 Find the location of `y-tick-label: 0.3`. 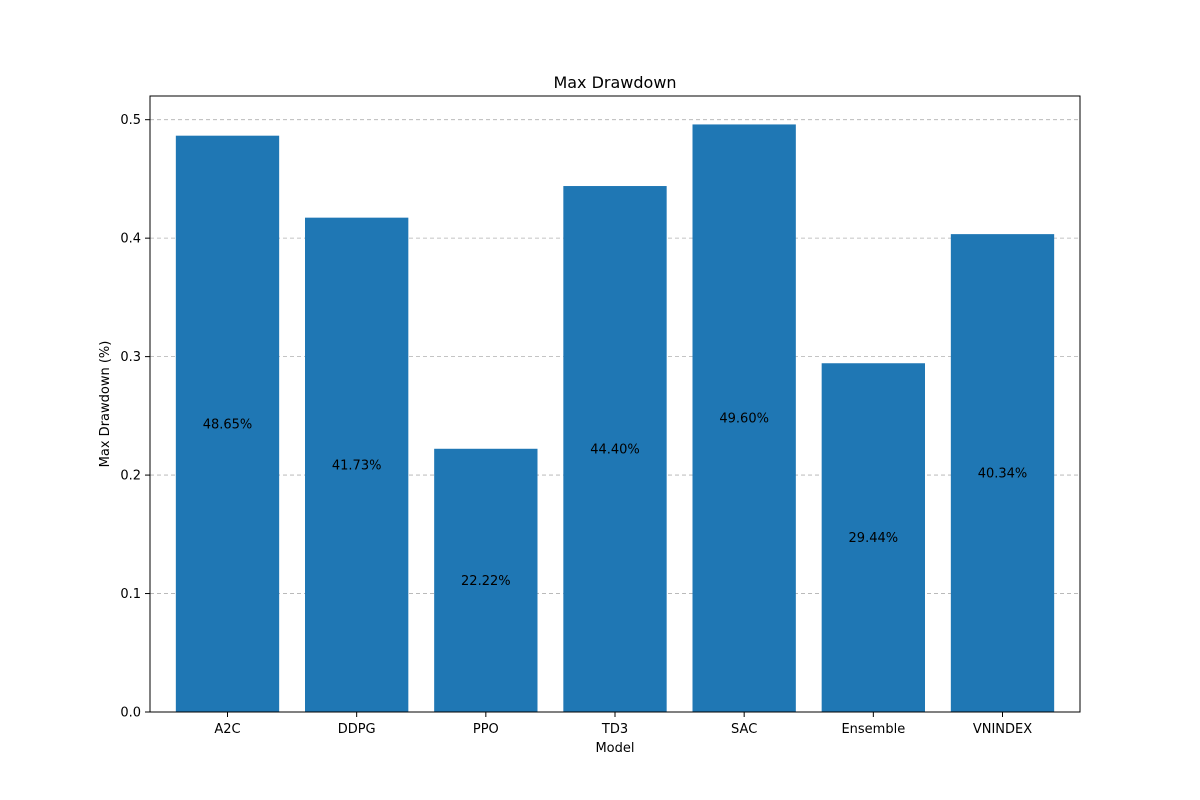

y-tick-label: 0.3 is located at coordinates (130, 357).